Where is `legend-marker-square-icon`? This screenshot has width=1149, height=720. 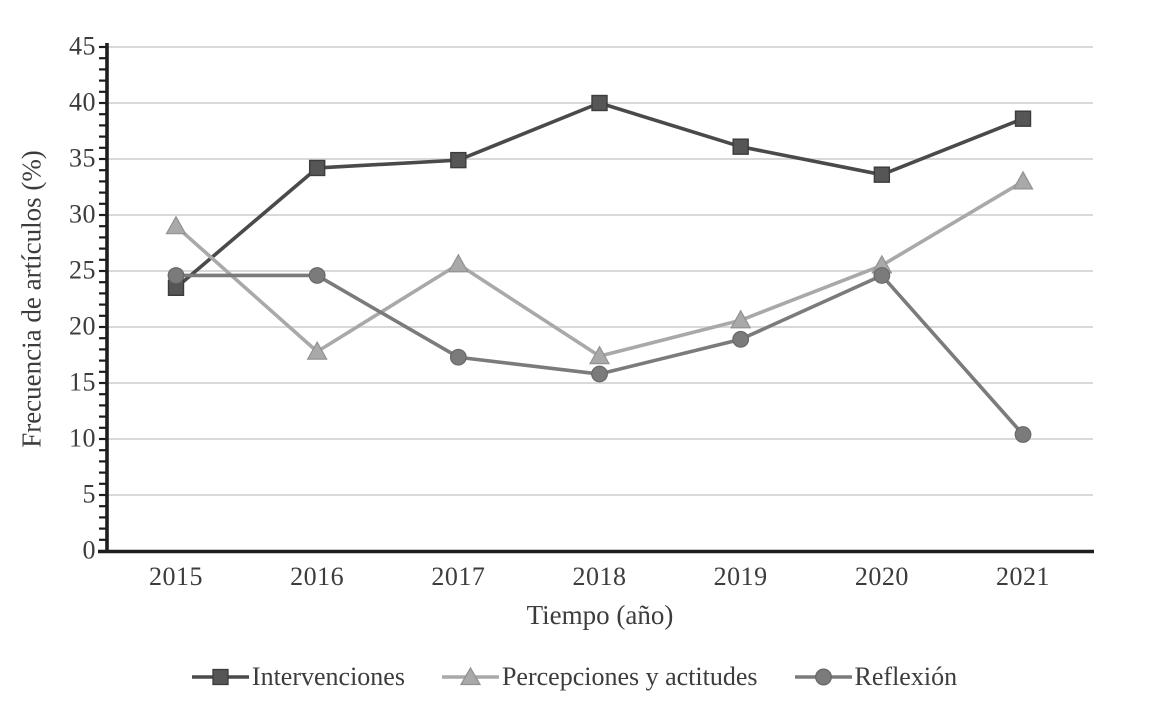
legend-marker-square-icon is located at coordinates (220, 677).